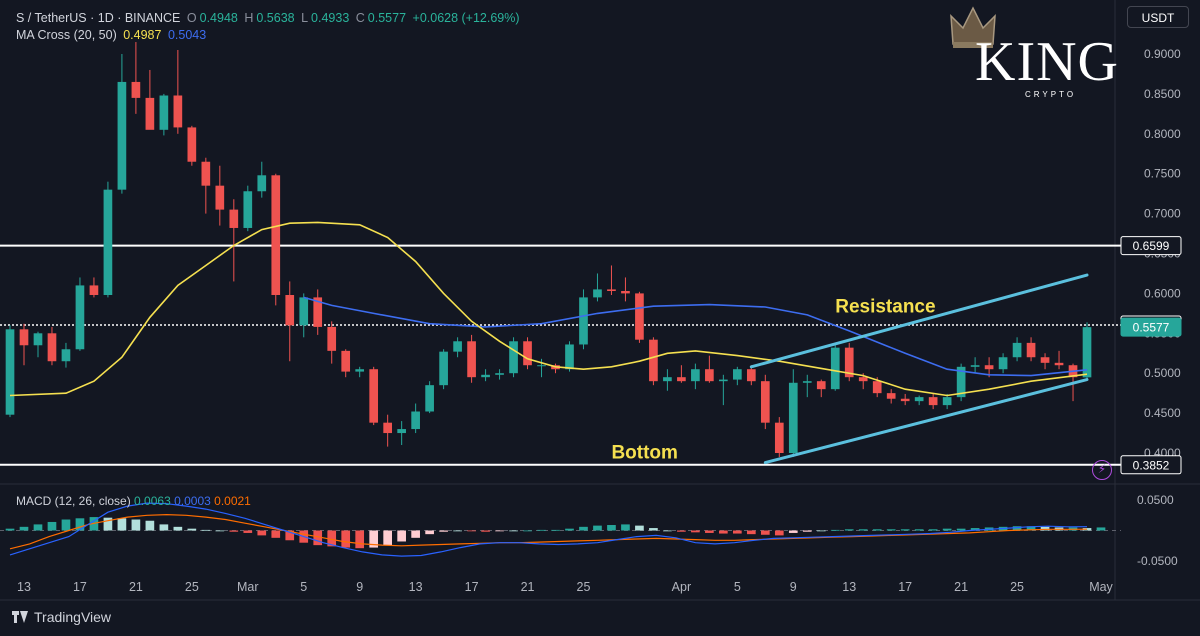 This screenshot has width=1200, height=636. I want to click on x-tick-label: 21, so click(136, 587).